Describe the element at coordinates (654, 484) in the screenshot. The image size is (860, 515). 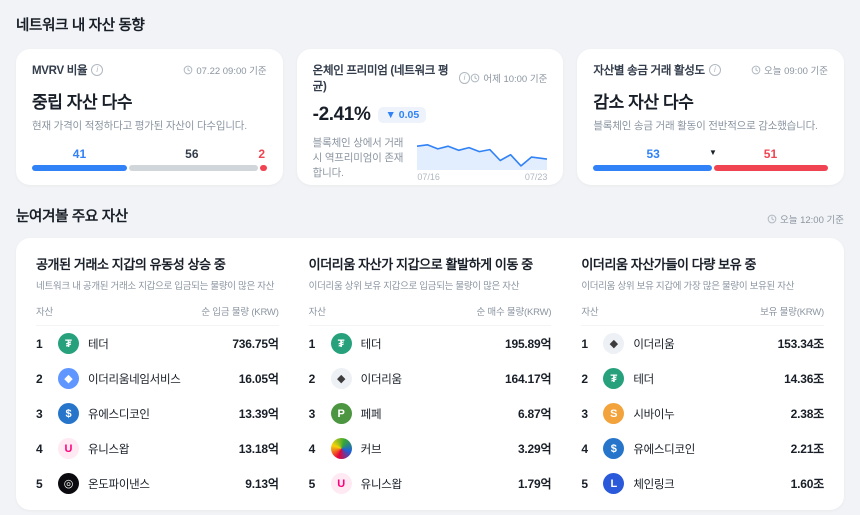
I see `asset-name: 체인링크` at that location.